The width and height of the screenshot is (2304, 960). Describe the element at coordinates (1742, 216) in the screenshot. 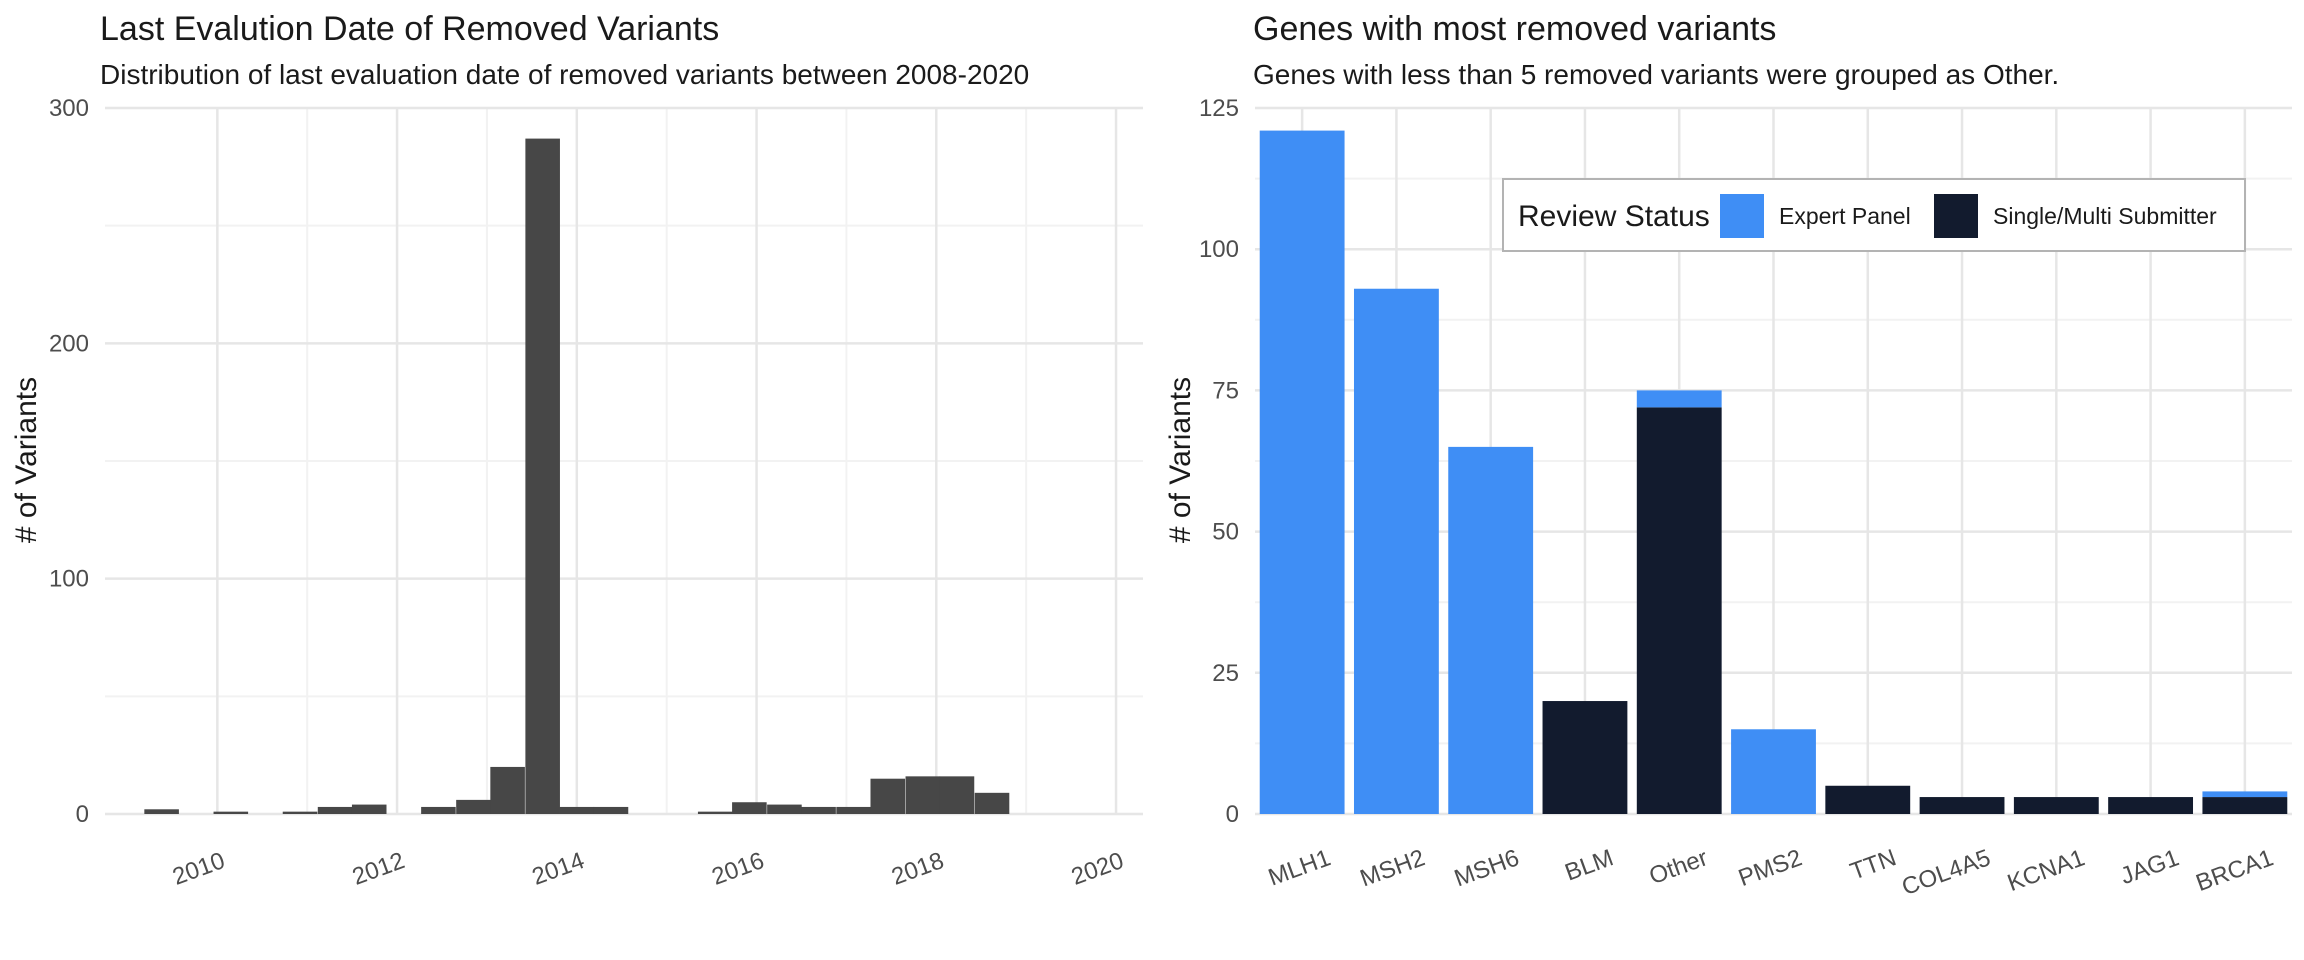

I see `legend-swatch-expert-panel` at that location.